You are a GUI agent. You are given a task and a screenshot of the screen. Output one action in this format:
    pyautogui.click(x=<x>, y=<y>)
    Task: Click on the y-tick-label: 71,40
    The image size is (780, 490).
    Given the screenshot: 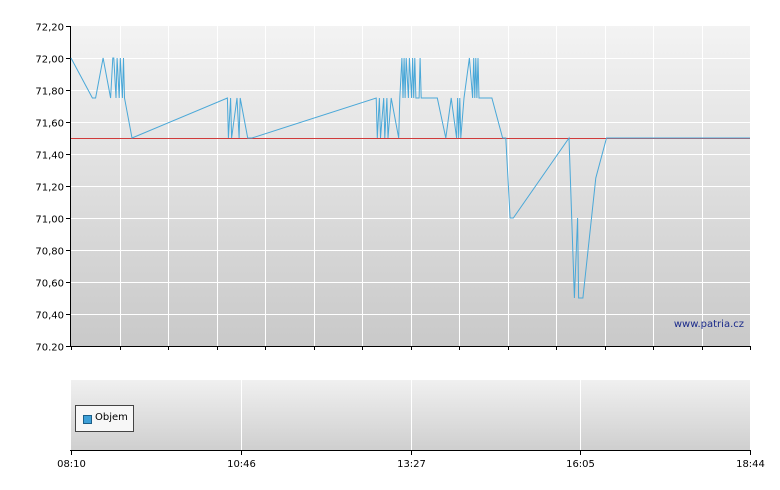 What is the action you would take?
    pyautogui.click(x=49, y=156)
    